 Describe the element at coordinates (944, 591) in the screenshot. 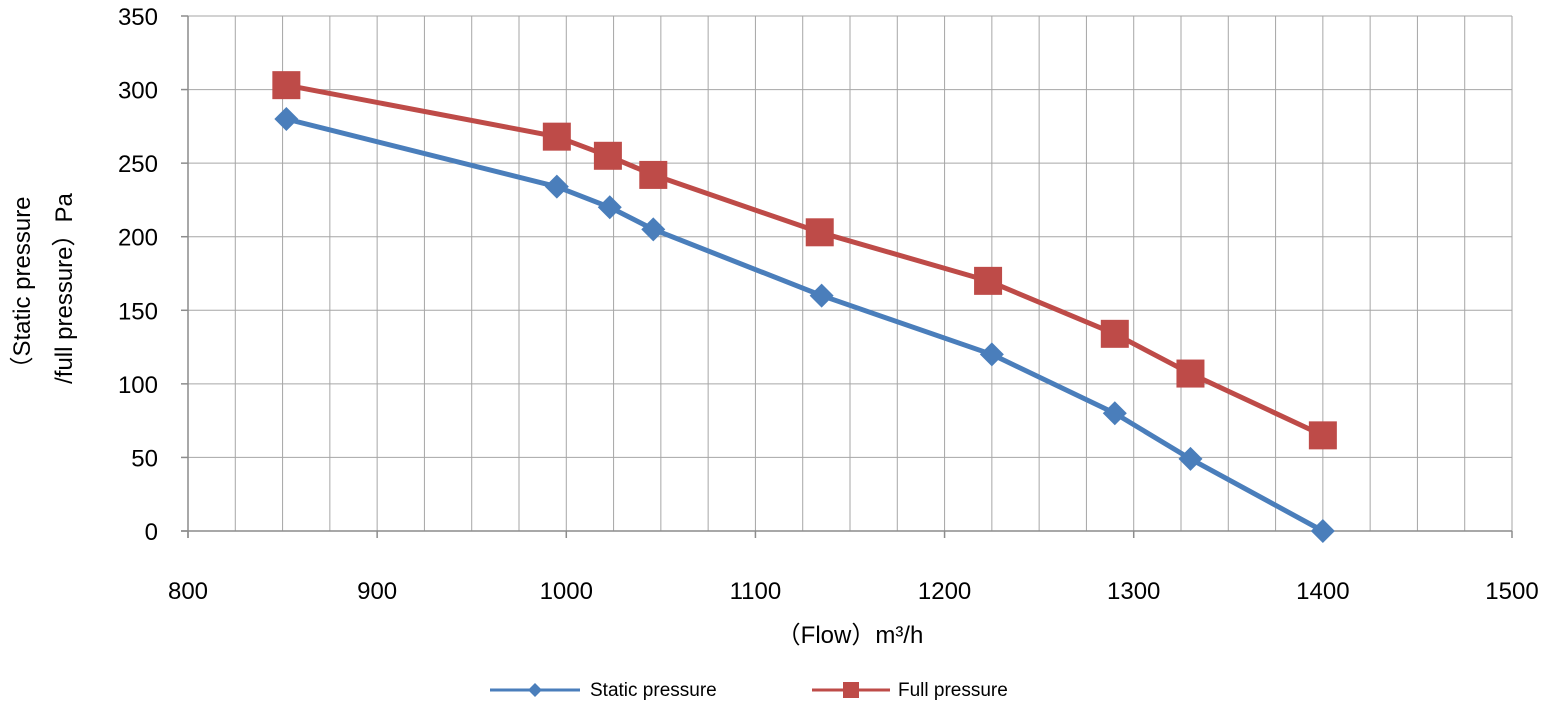

I see `x-tick-label: 1200` at that location.